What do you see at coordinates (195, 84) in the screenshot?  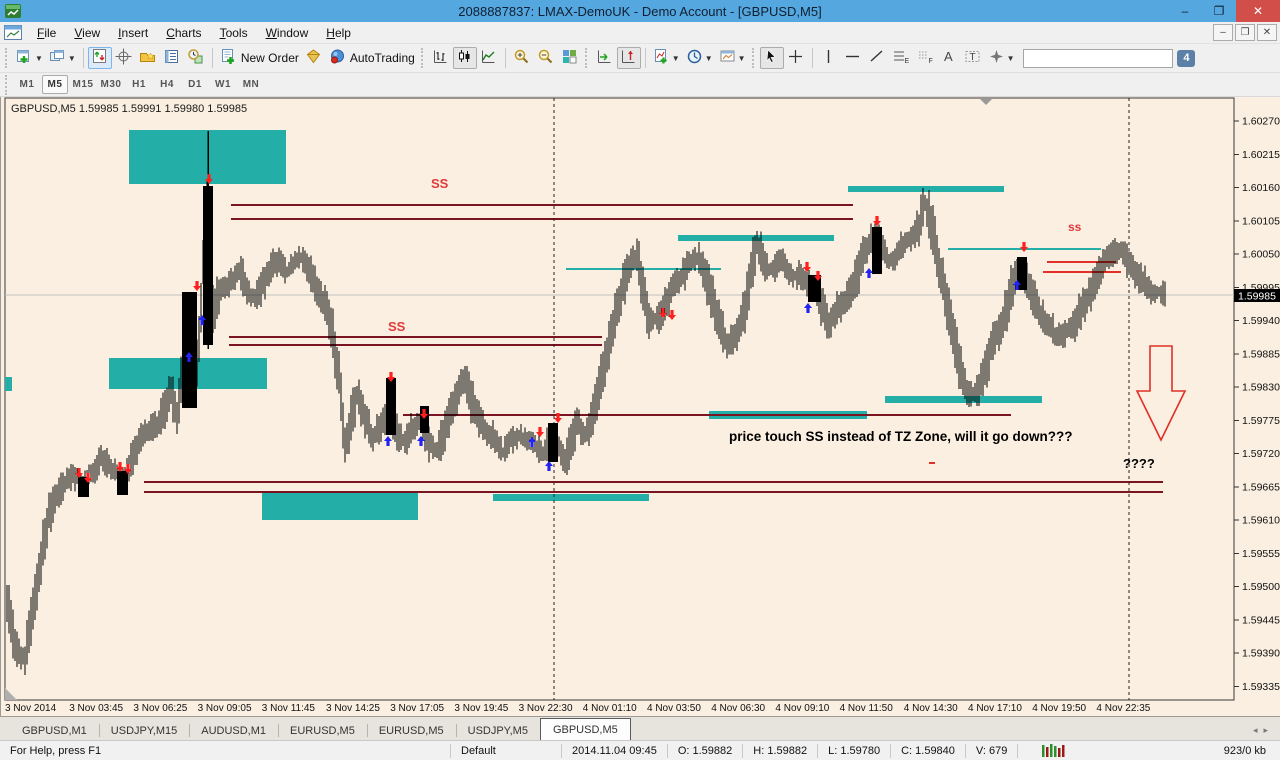 I see `timeframe-d1-button: D1` at bounding box center [195, 84].